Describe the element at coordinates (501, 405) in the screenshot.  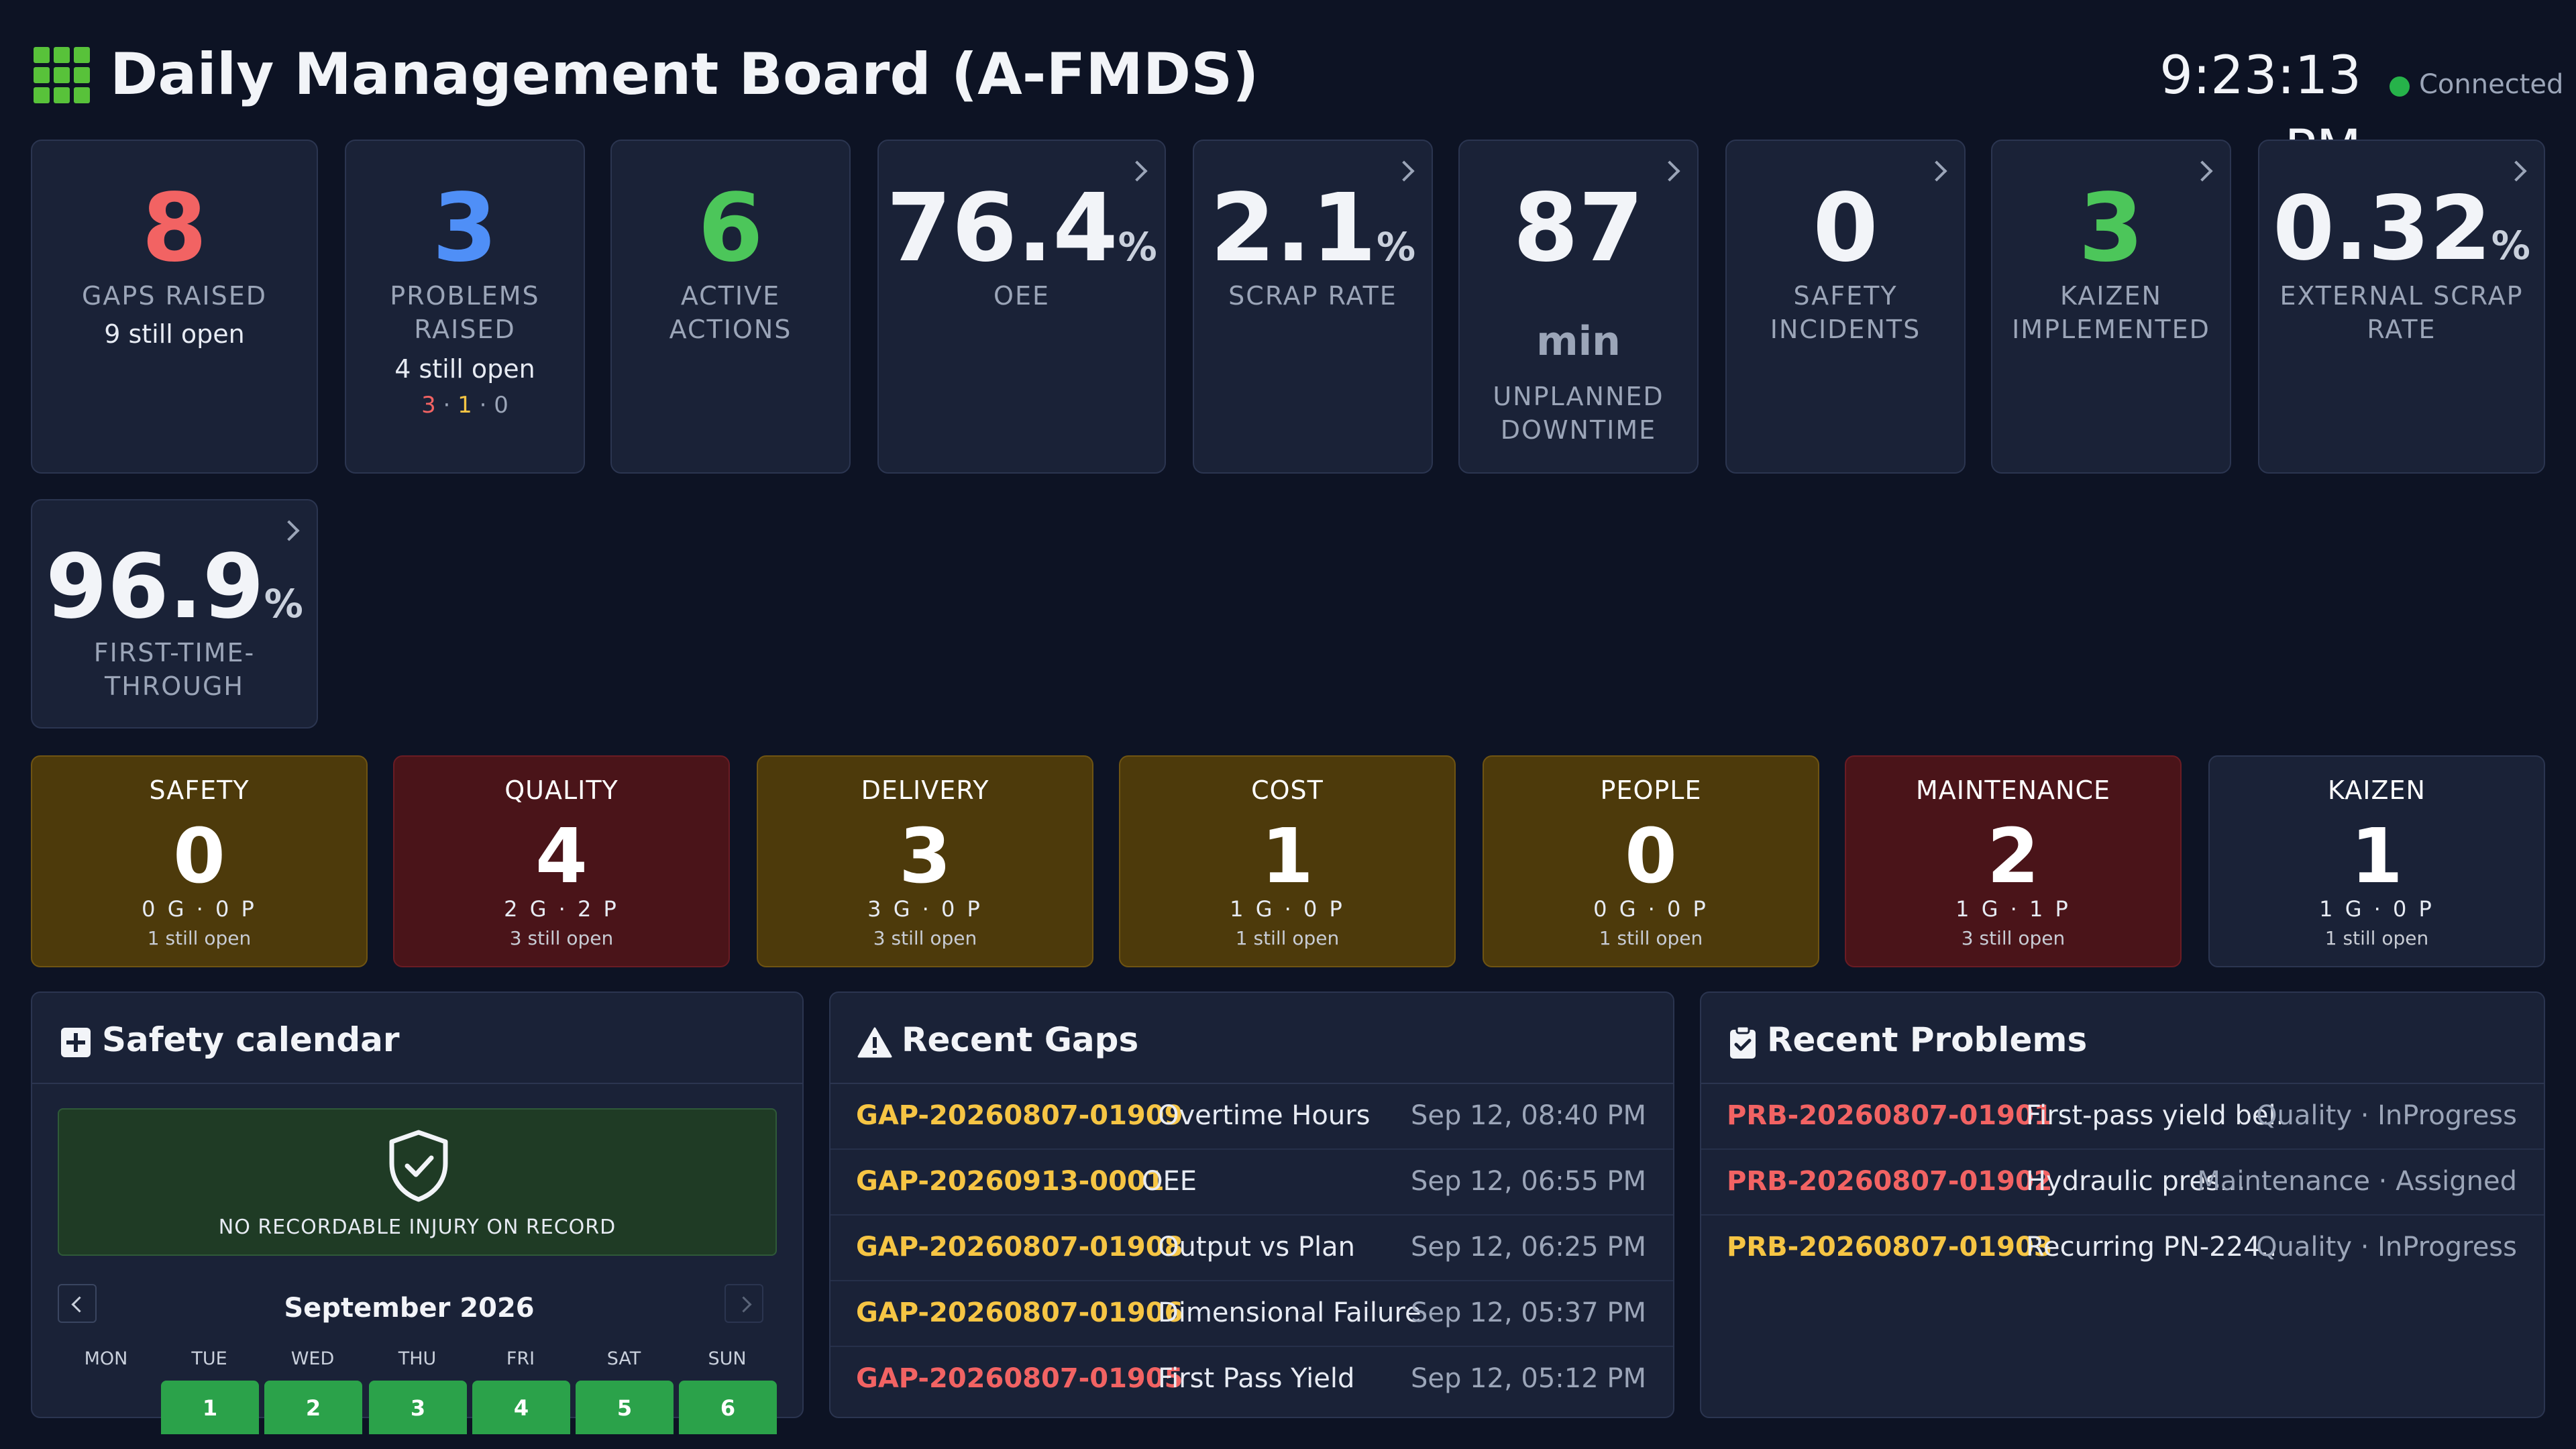
I see `problems-breakdown-grey: 0` at that location.